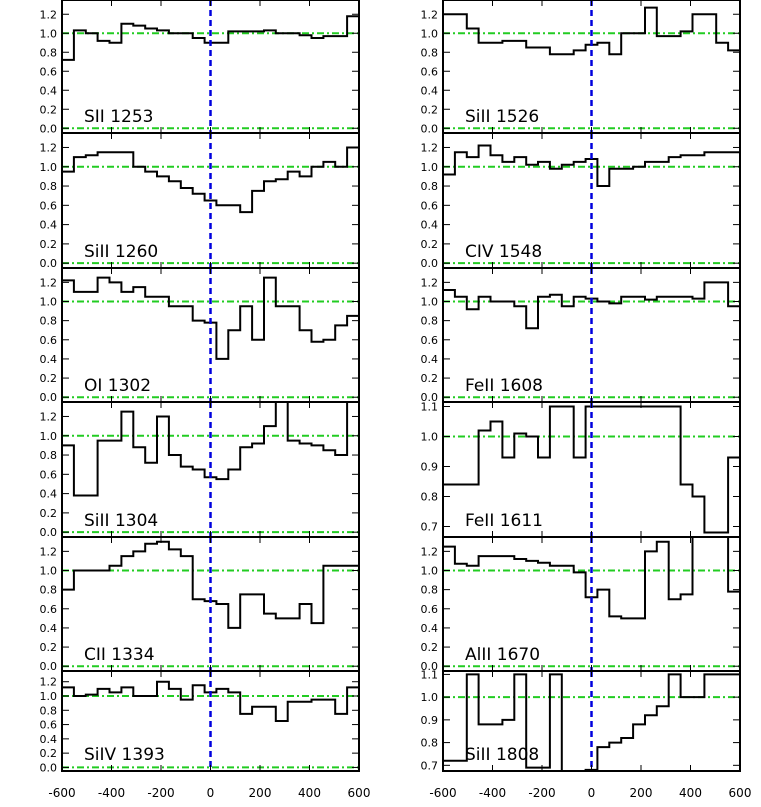 This screenshot has height=807, width=761. What do you see at coordinates (119, 117) in the screenshot?
I see `panel-label: SII 1253` at bounding box center [119, 117].